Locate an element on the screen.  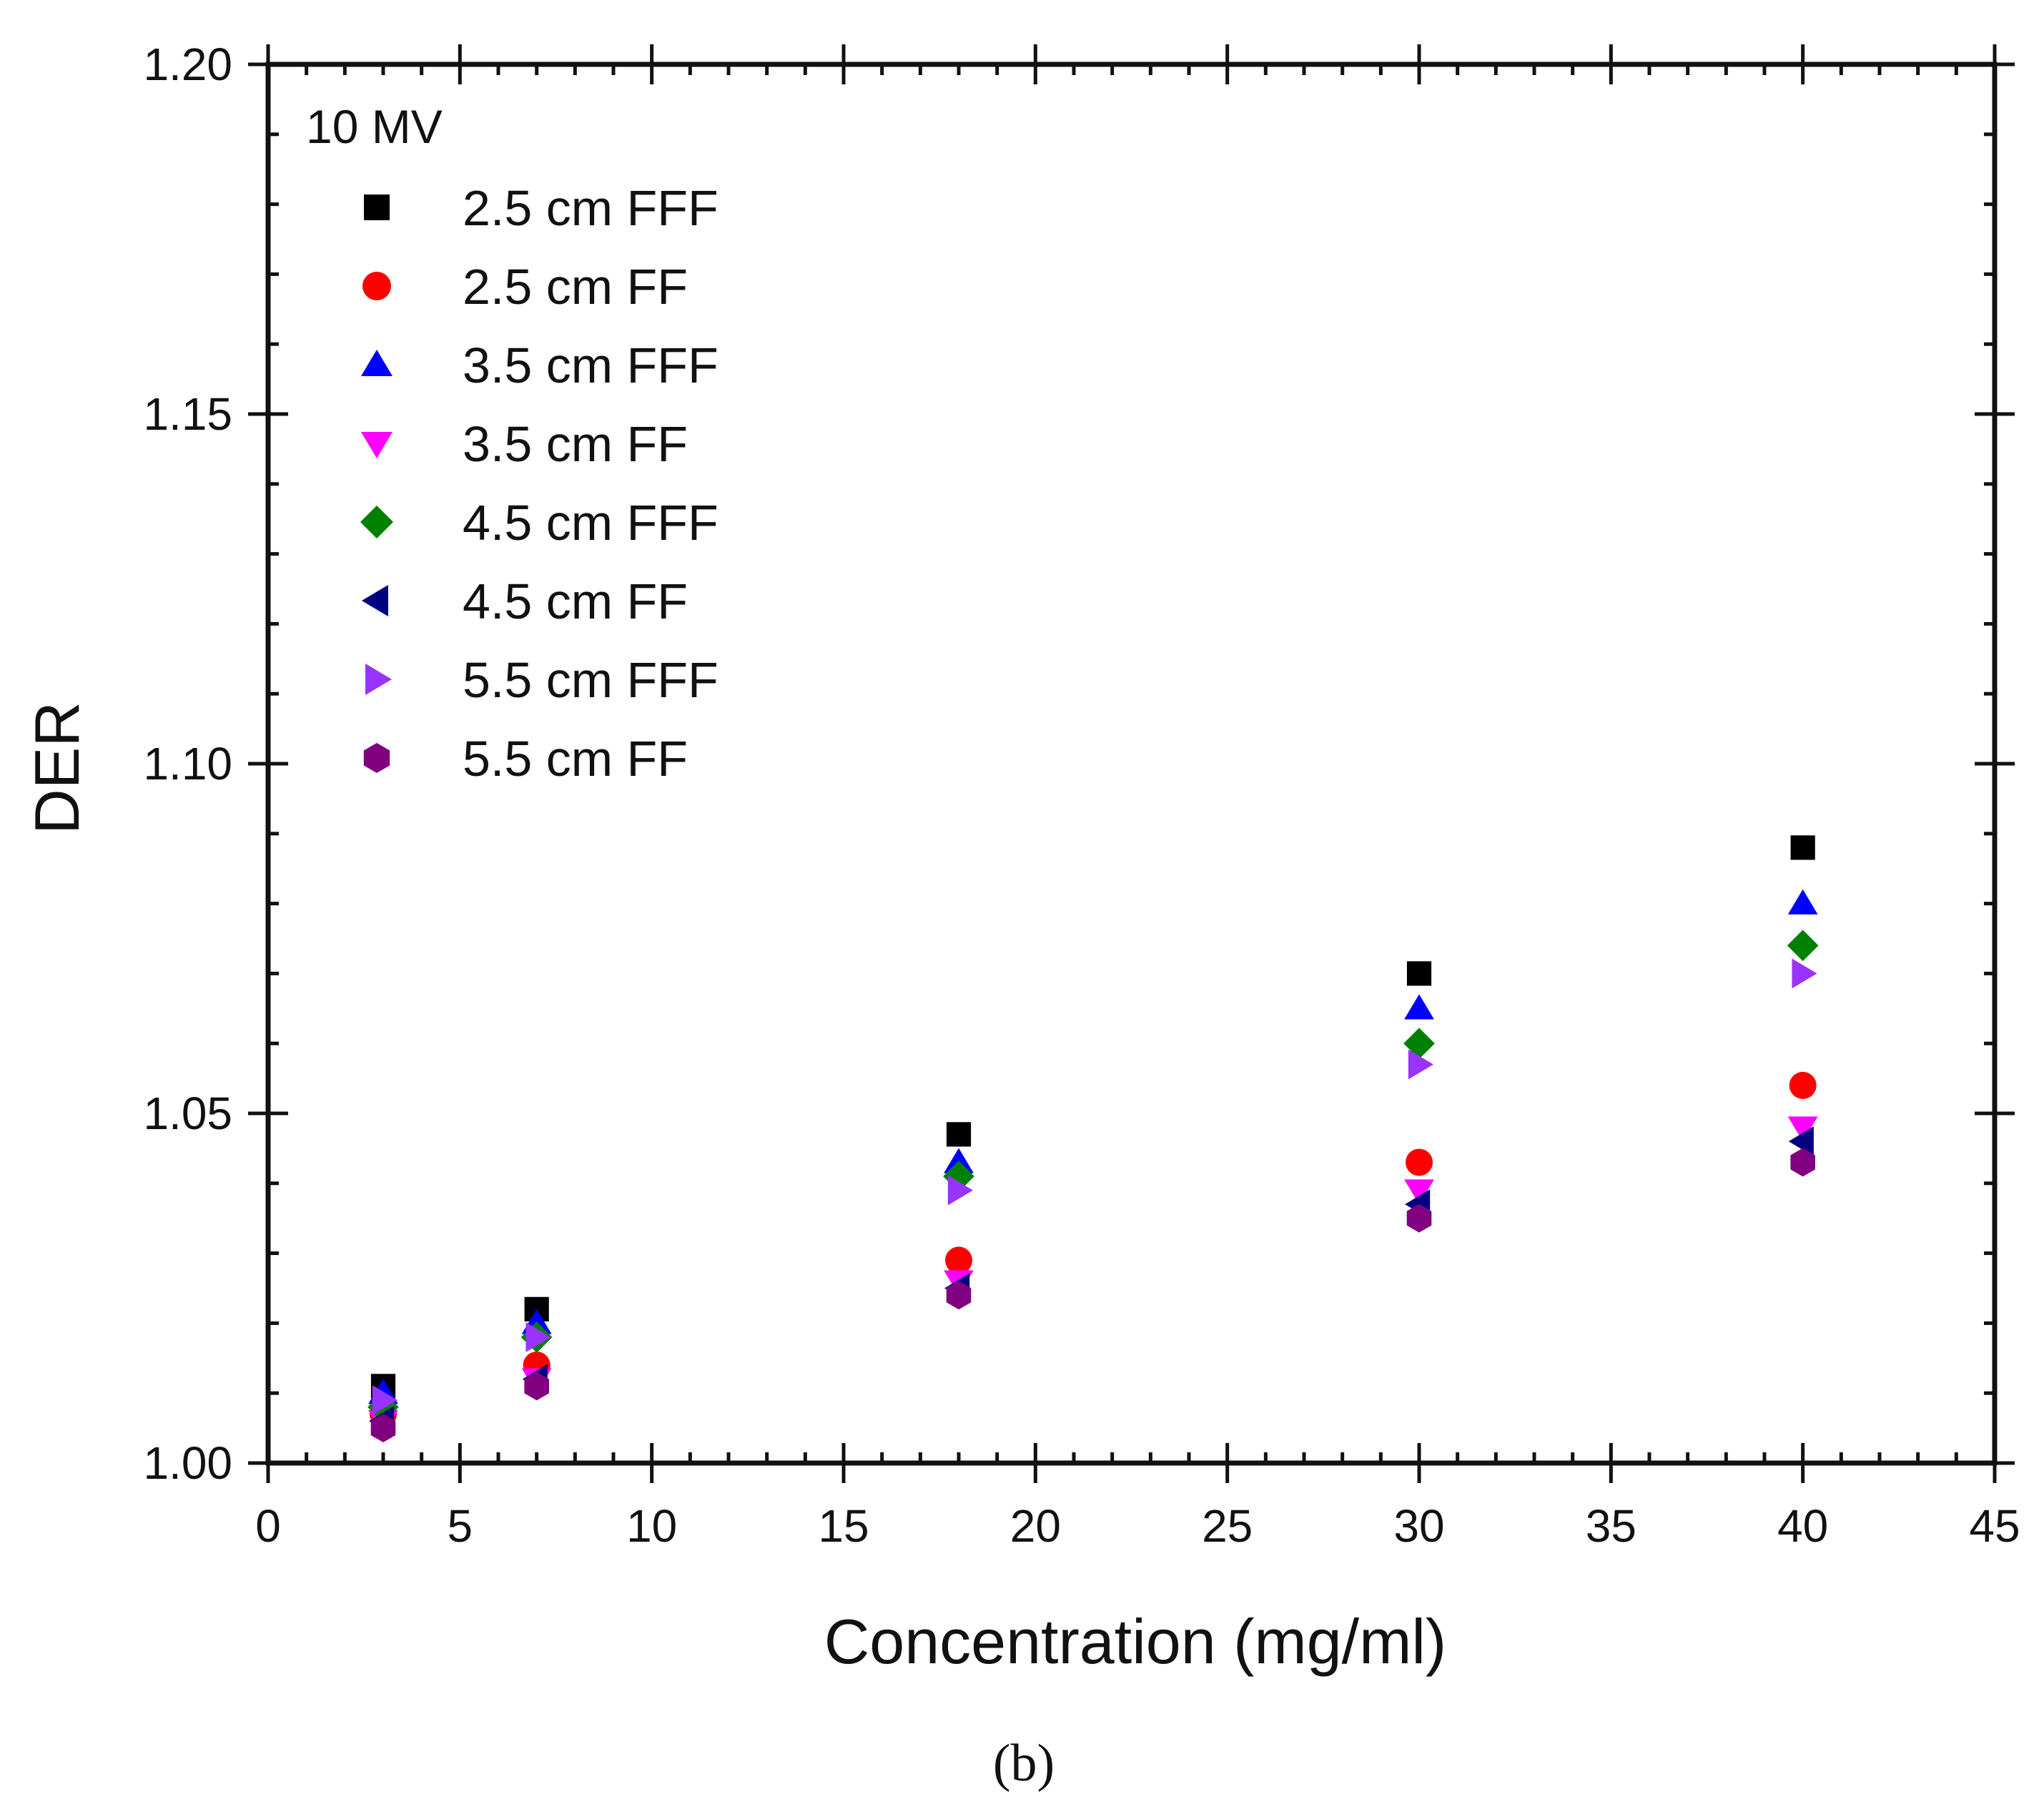
x-tick-label: 0 is located at coordinates (268, 1526).